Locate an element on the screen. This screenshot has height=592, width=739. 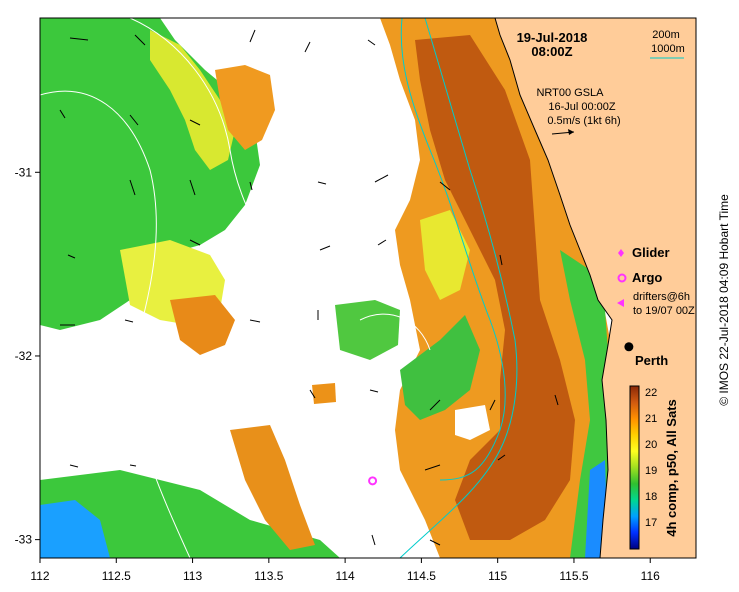
colorbar-label: 4h comp, p50, All Sats is located at coordinates (671, 468).